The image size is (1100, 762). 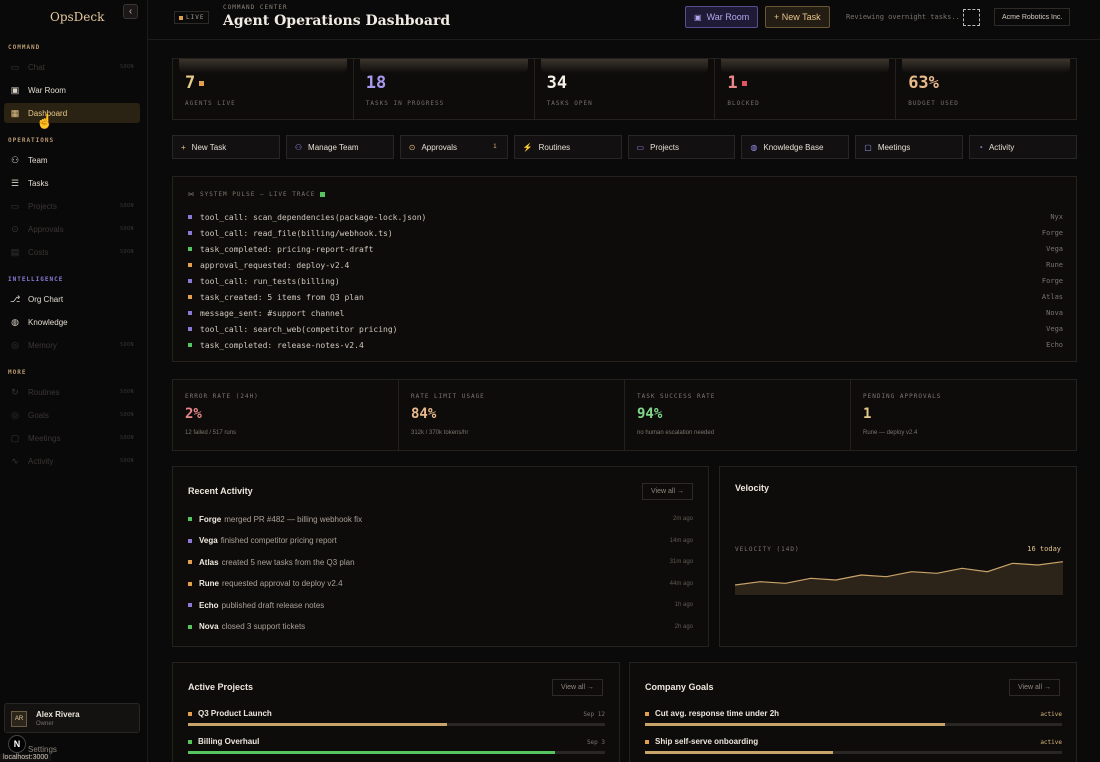 What do you see at coordinates (72, 252) in the screenshot?
I see `sidebar-item-costs: ▤ Costs SOON` at bounding box center [72, 252].